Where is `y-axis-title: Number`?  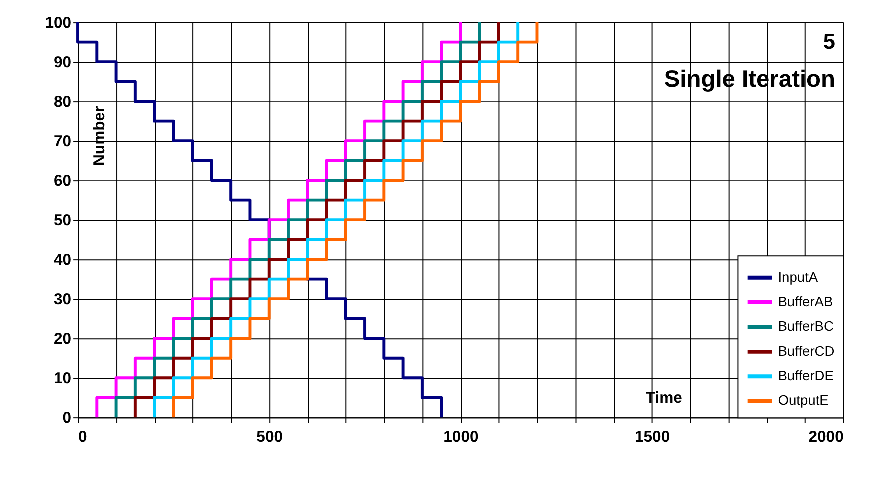 y-axis-title: Number is located at coordinates (100, 136).